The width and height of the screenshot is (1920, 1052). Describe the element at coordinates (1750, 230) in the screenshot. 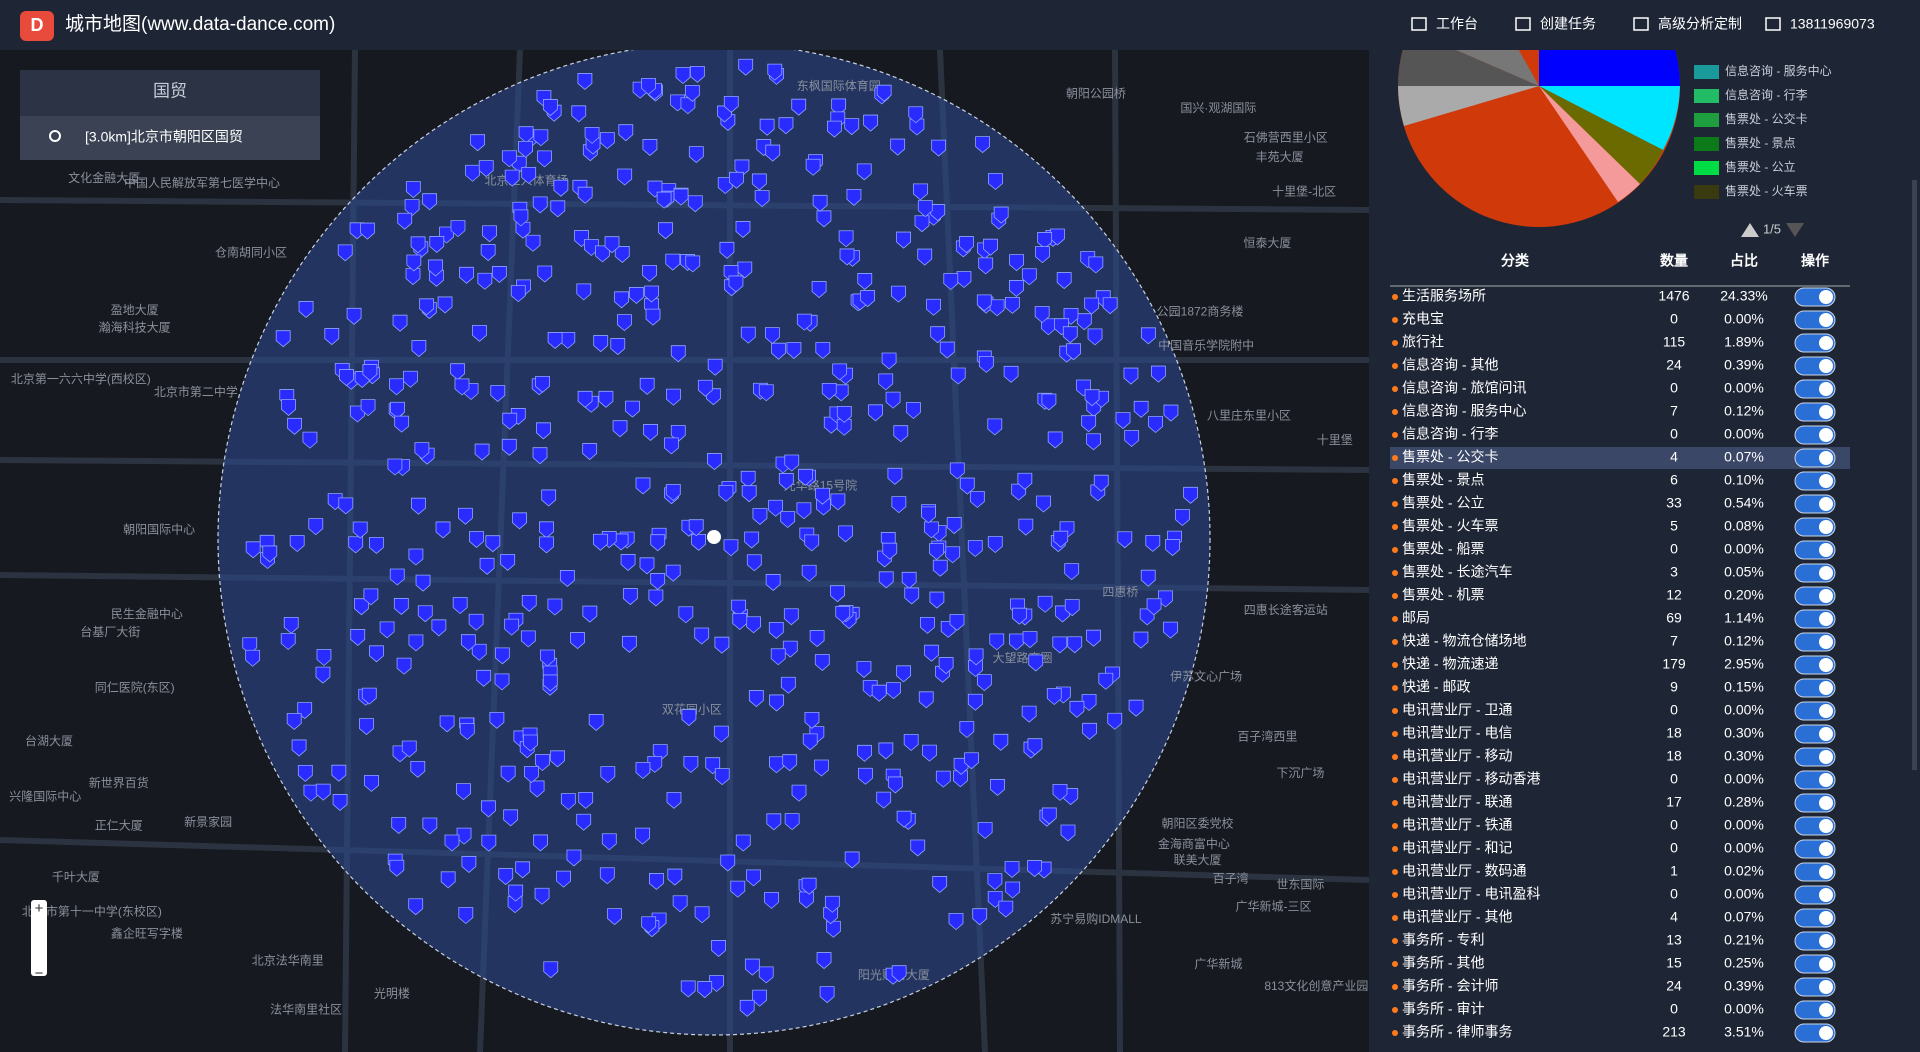

I see `page-up` at that location.